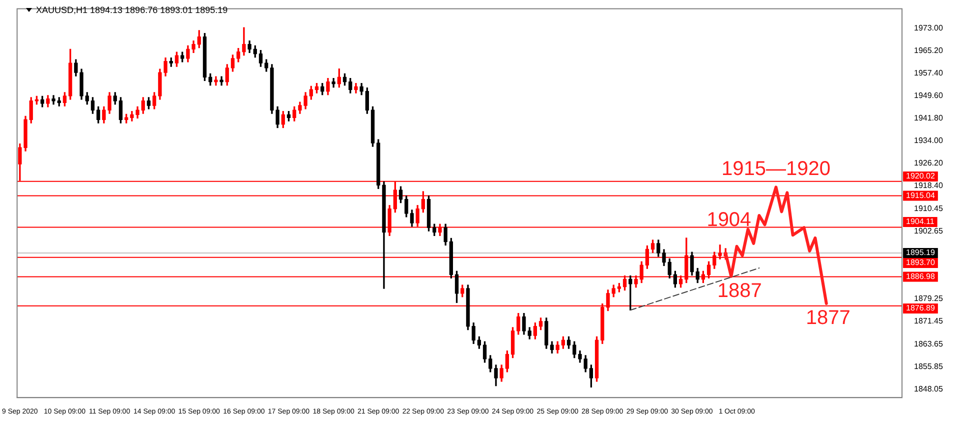  I want to click on y-tick-label: 1934.00, so click(929, 141).